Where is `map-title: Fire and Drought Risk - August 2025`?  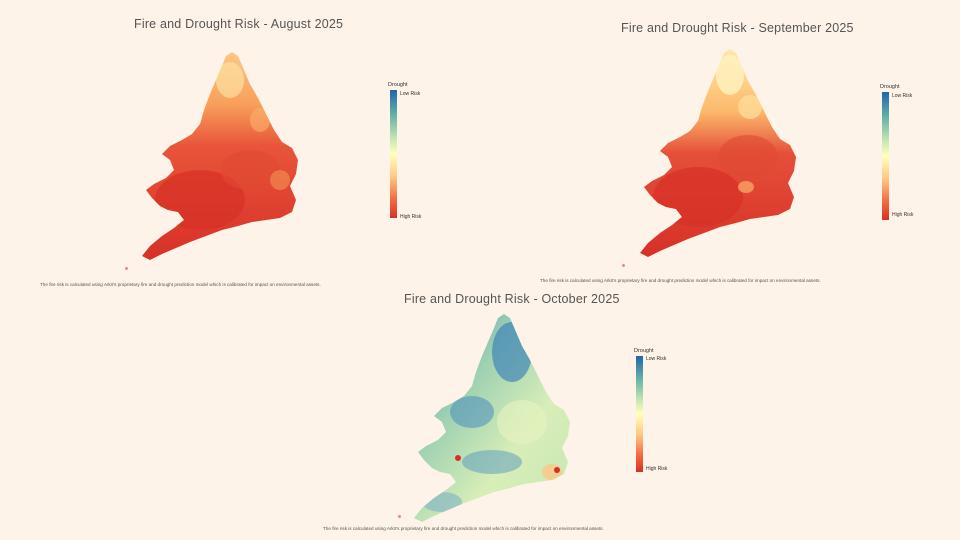
map-title: Fire and Drought Risk - August 2025 is located at coordinates (239, 24).